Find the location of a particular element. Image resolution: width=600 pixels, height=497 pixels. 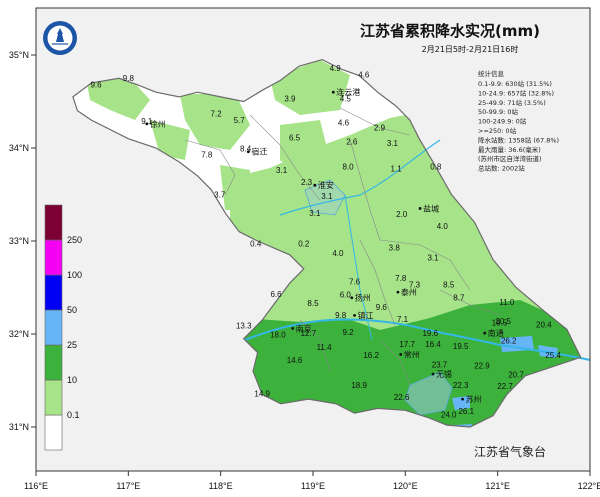

station-value: 25.4 is located at coordinates (553, 355).